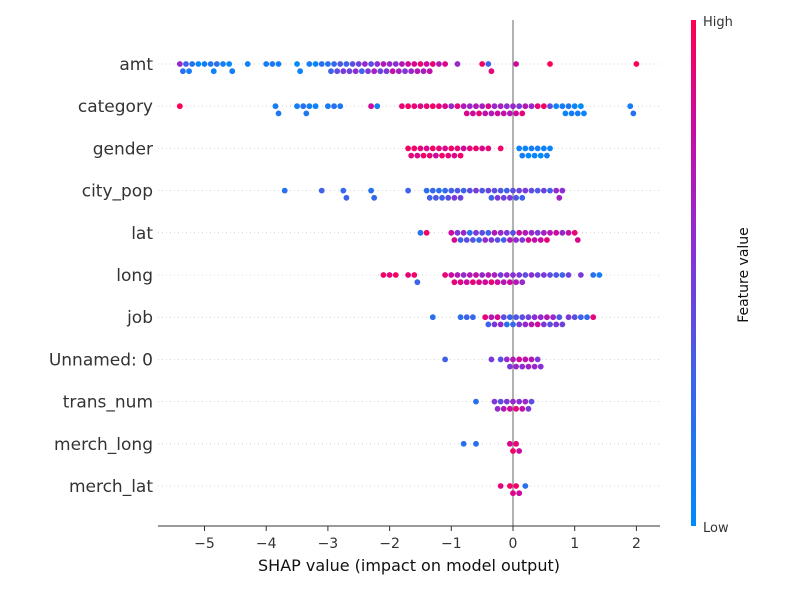 Image resolution: width=800 pixels, height=590 pixels. Describe the element at coordinates (204, 544) in the screenshot. I see `x-tick-label: −5` at that location.